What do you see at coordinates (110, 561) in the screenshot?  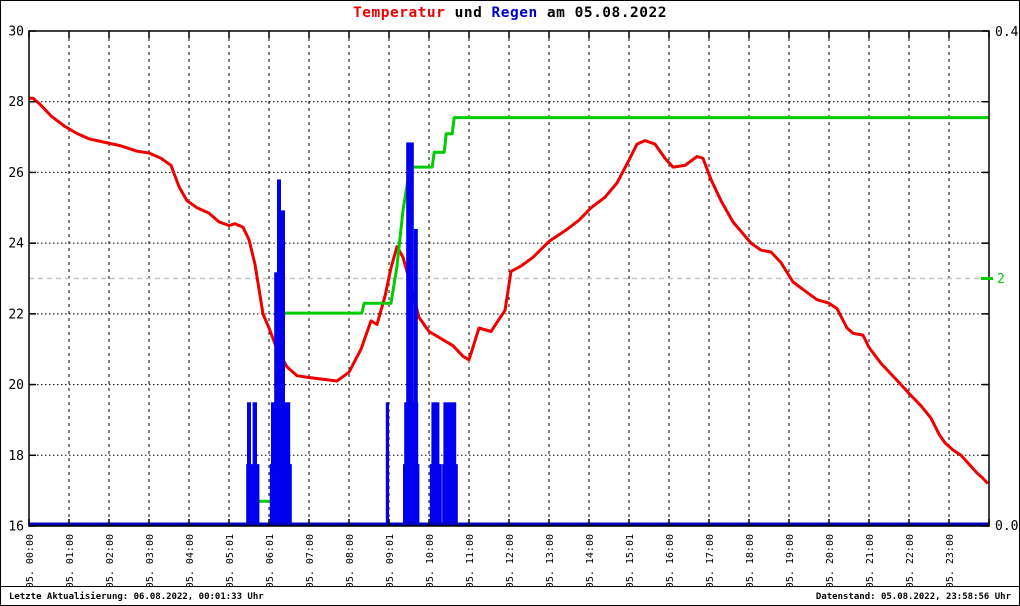 I see `x-tick-label: 05. 02:00` at bounding box center [110, 561].